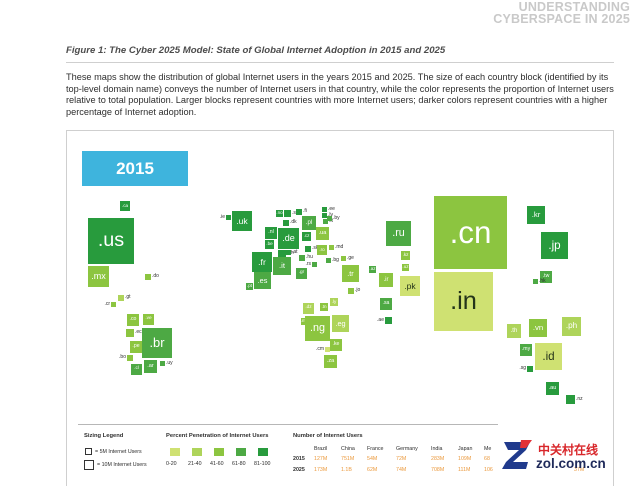 This screenshot has height=486, width=640. I want to click on country-block-gr: .gr, so click(301, 273).